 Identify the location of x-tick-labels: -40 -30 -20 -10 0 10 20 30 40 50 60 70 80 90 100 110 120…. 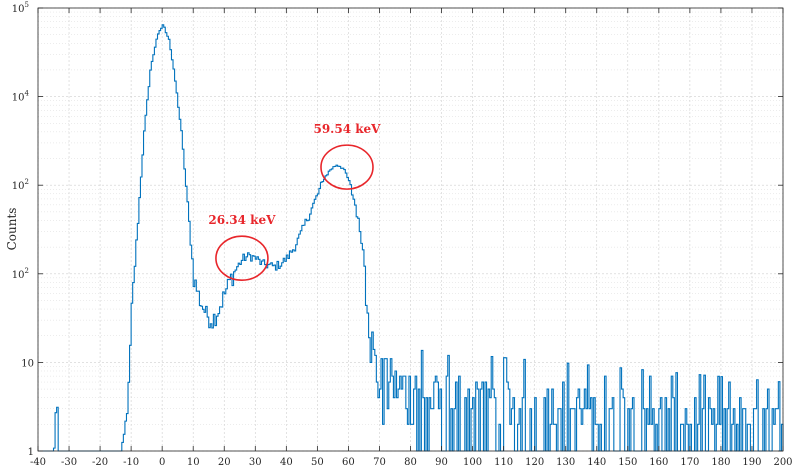
(411, 462).